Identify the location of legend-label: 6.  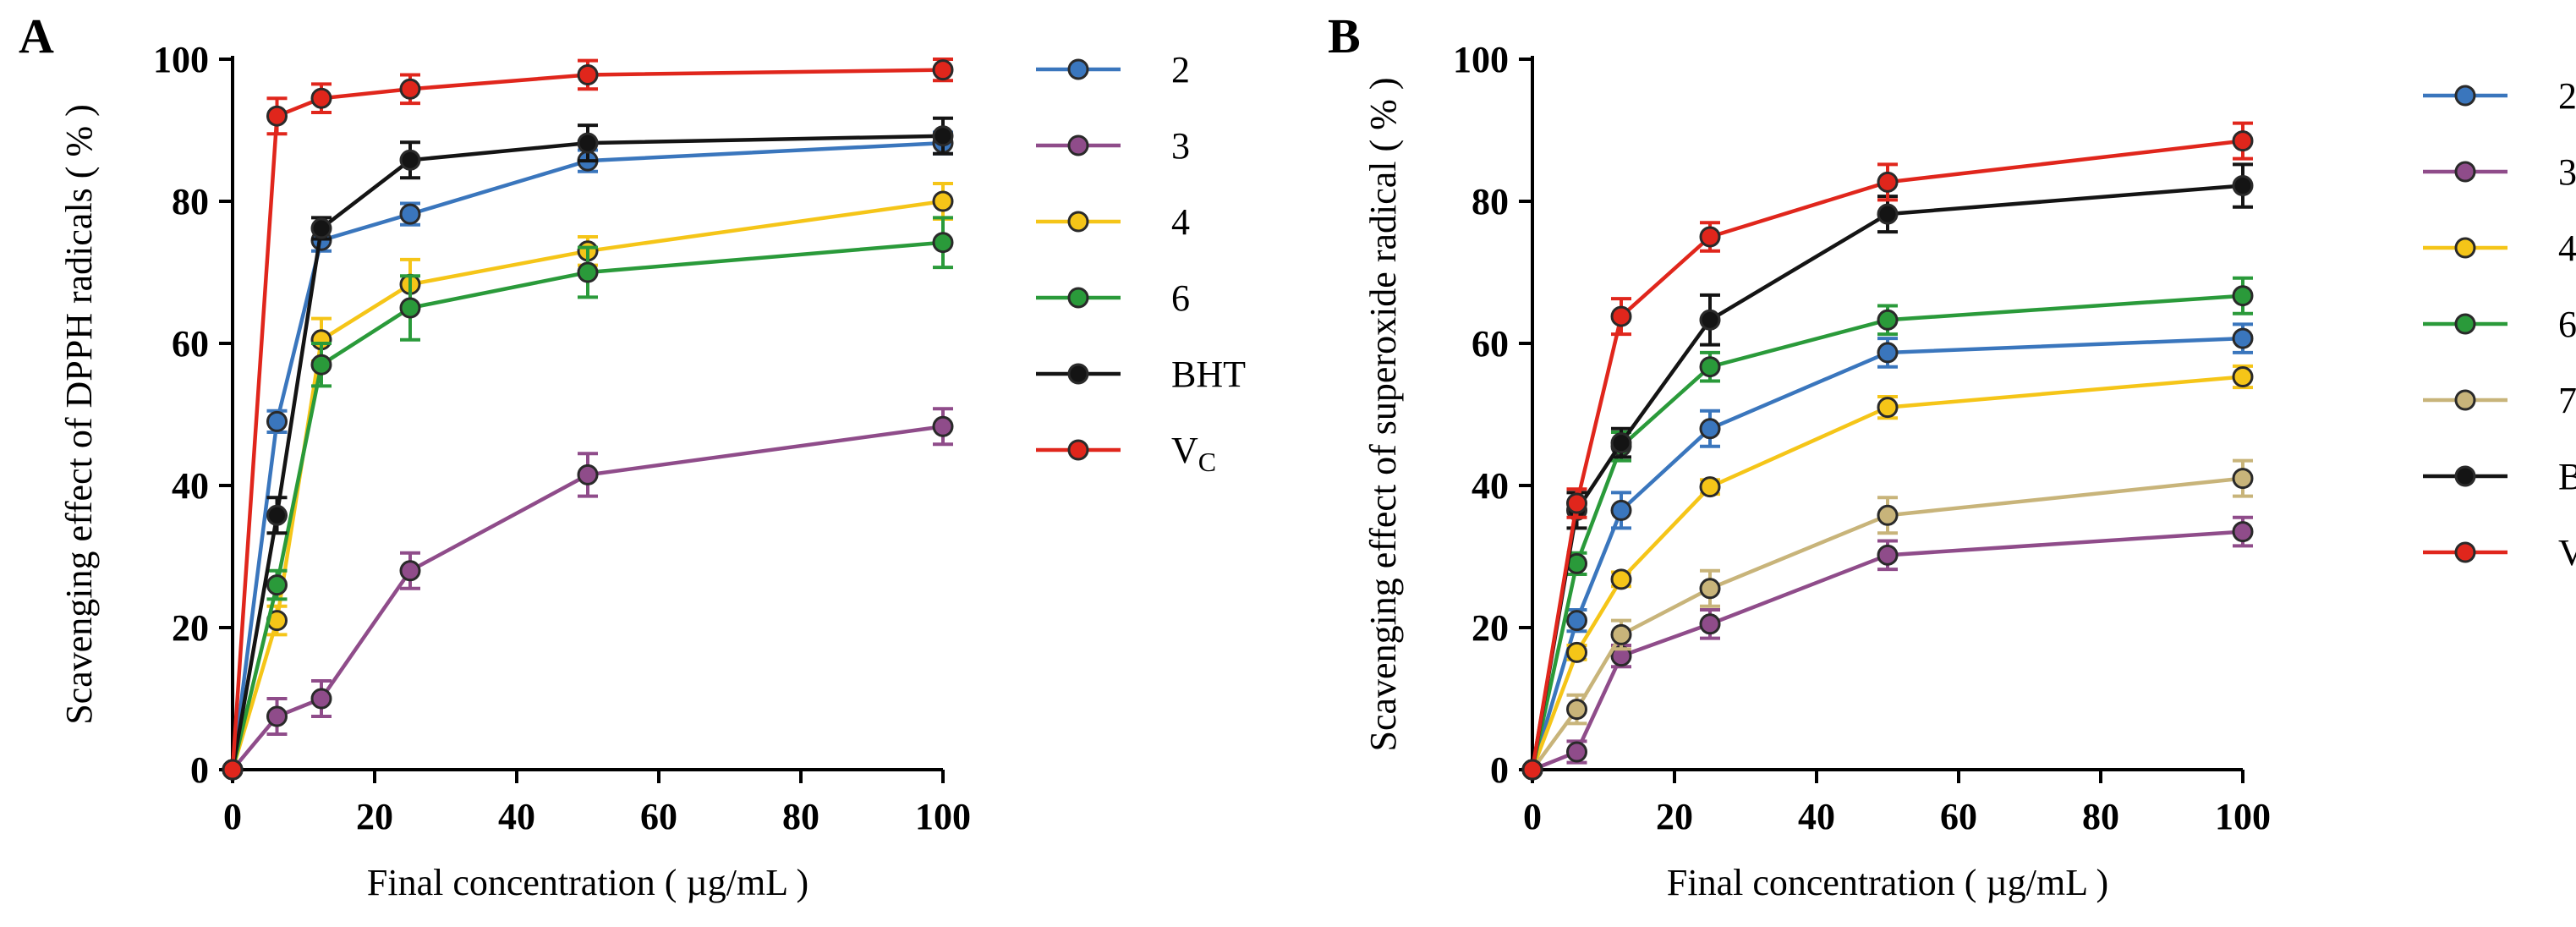
(2567, 325).